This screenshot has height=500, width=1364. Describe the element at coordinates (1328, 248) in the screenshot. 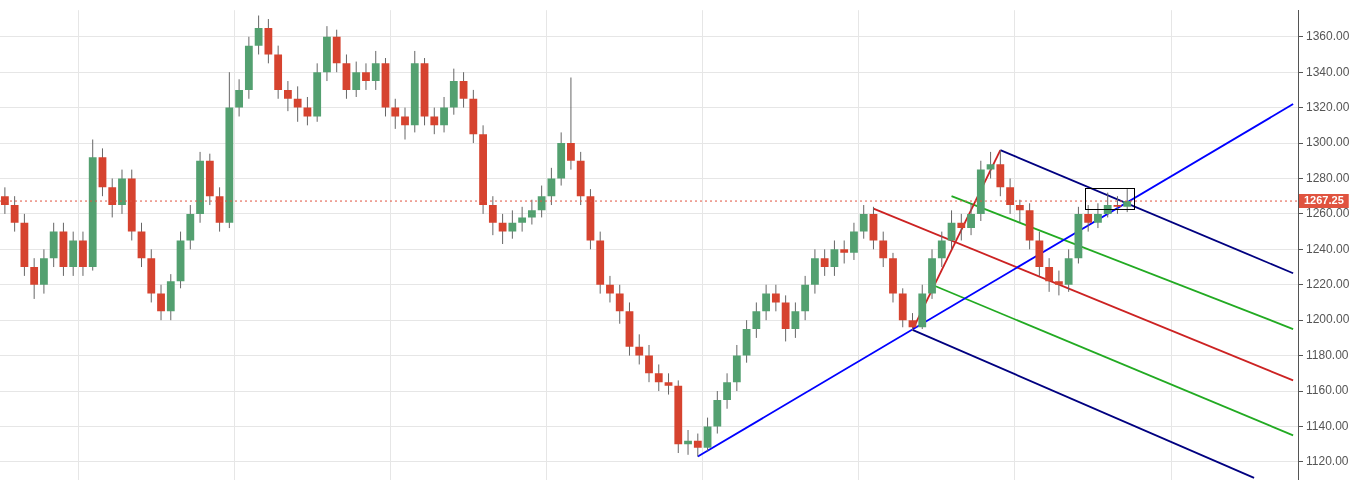

I see `y-tick-label: 1240.00` at that location.